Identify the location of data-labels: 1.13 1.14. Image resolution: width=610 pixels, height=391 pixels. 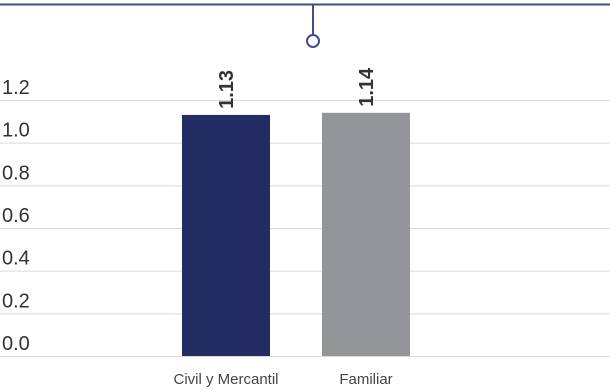
(297, 88).